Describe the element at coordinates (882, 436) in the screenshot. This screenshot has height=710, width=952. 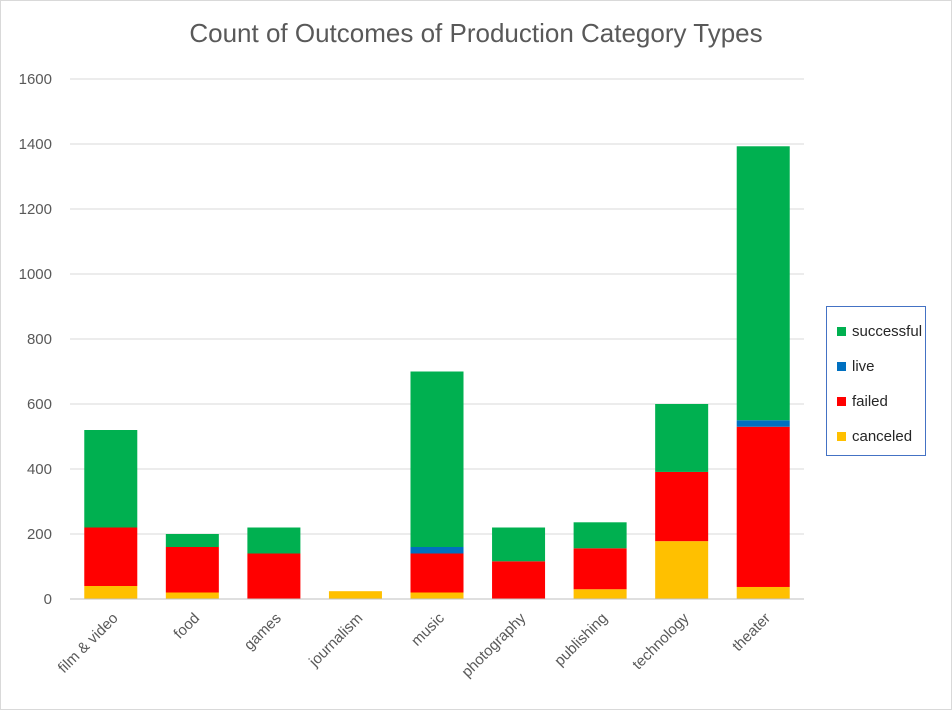
I see `legend-label: canceled` at that location.